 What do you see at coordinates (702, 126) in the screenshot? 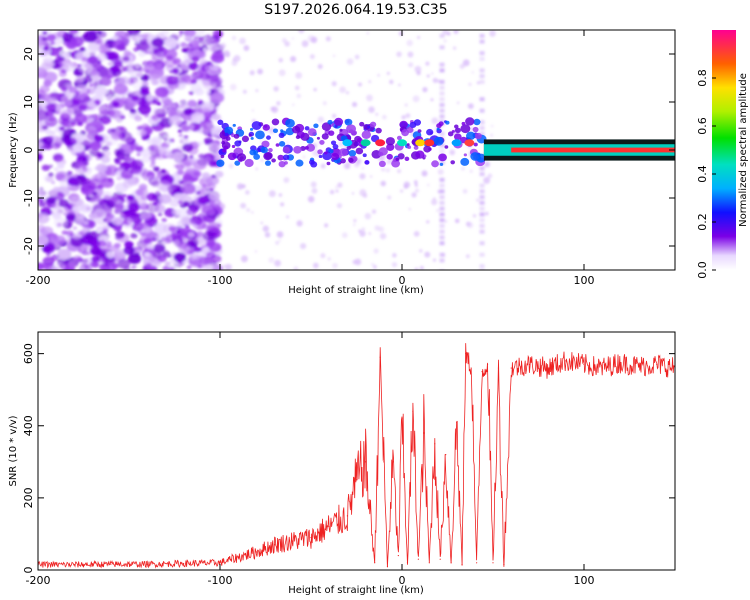
I see `colorbar-tick-label: 0.6` at bounding box center [702, 126].